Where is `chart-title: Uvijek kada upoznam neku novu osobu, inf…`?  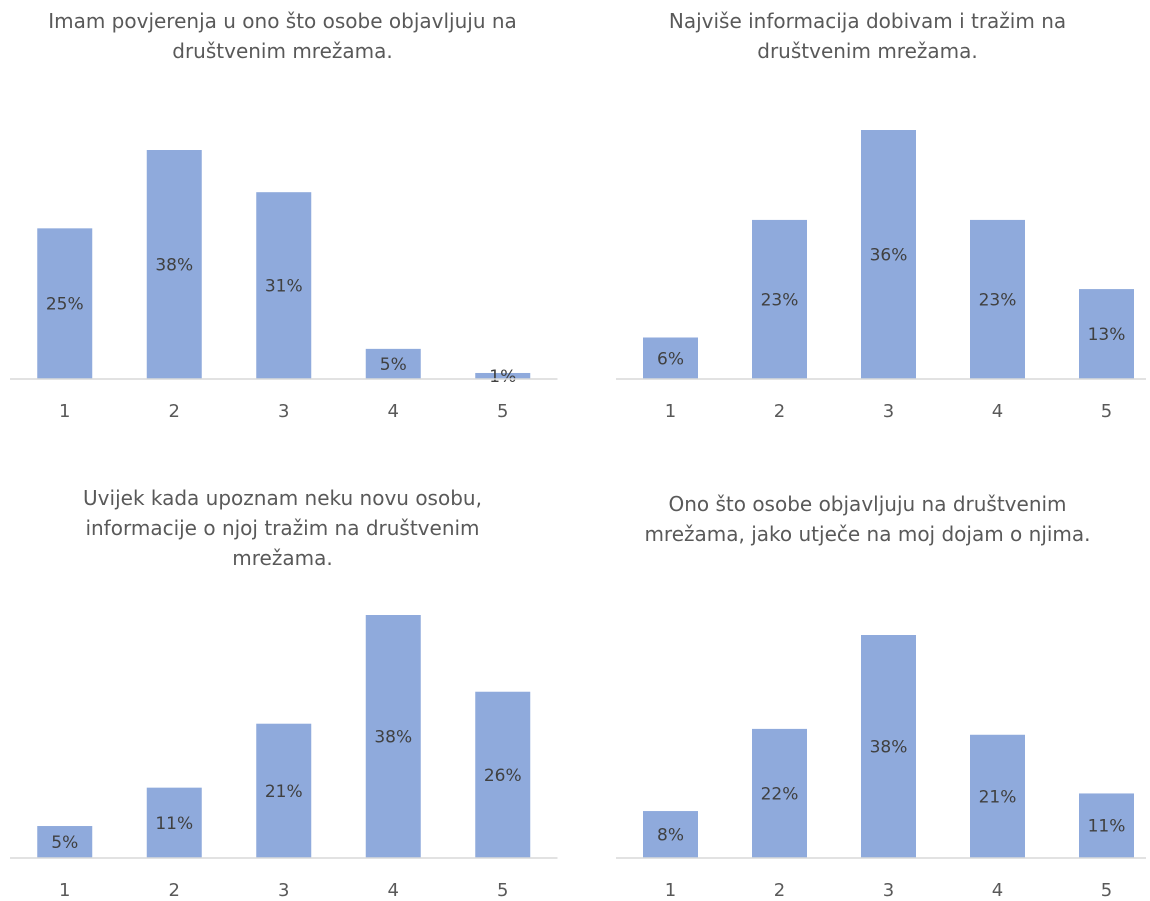
chart-title: Uvijek kada upoznam neku novu osobu, inf… is located at coordinates (282, 528).